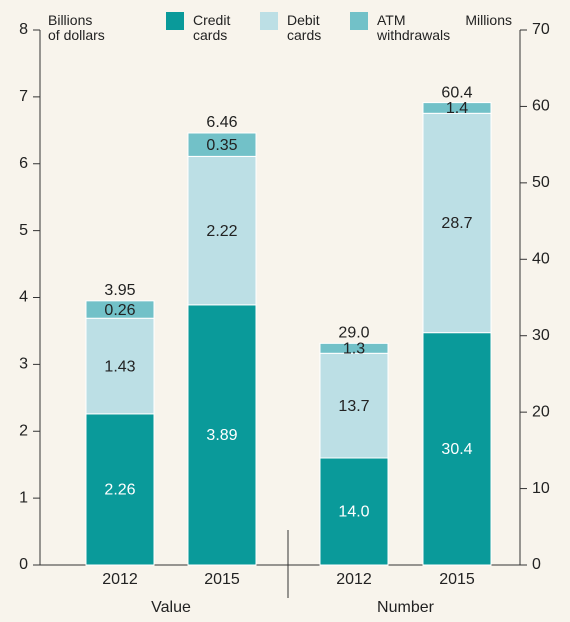  I want to click on y2-tick-label: 50, so click(541, 182).